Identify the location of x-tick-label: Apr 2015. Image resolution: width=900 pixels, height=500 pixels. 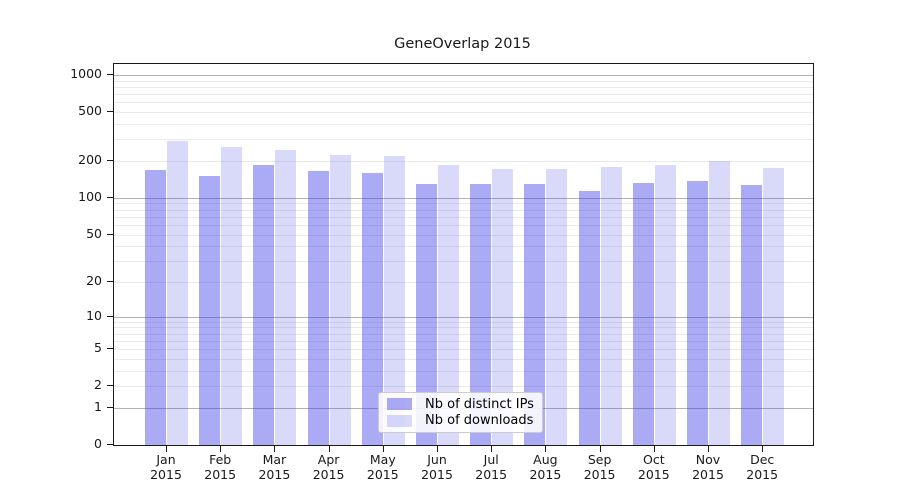
(329, 467).